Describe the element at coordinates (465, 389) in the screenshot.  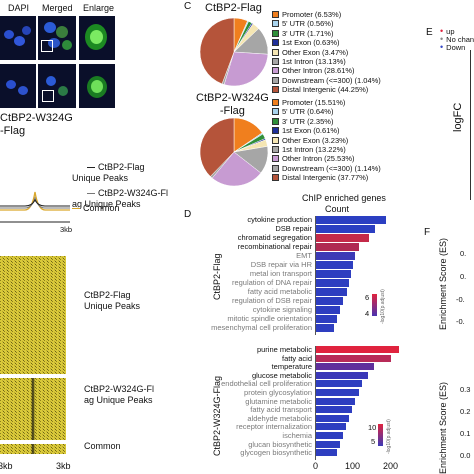
I see `f2-tick-0: 0.3` at that location.